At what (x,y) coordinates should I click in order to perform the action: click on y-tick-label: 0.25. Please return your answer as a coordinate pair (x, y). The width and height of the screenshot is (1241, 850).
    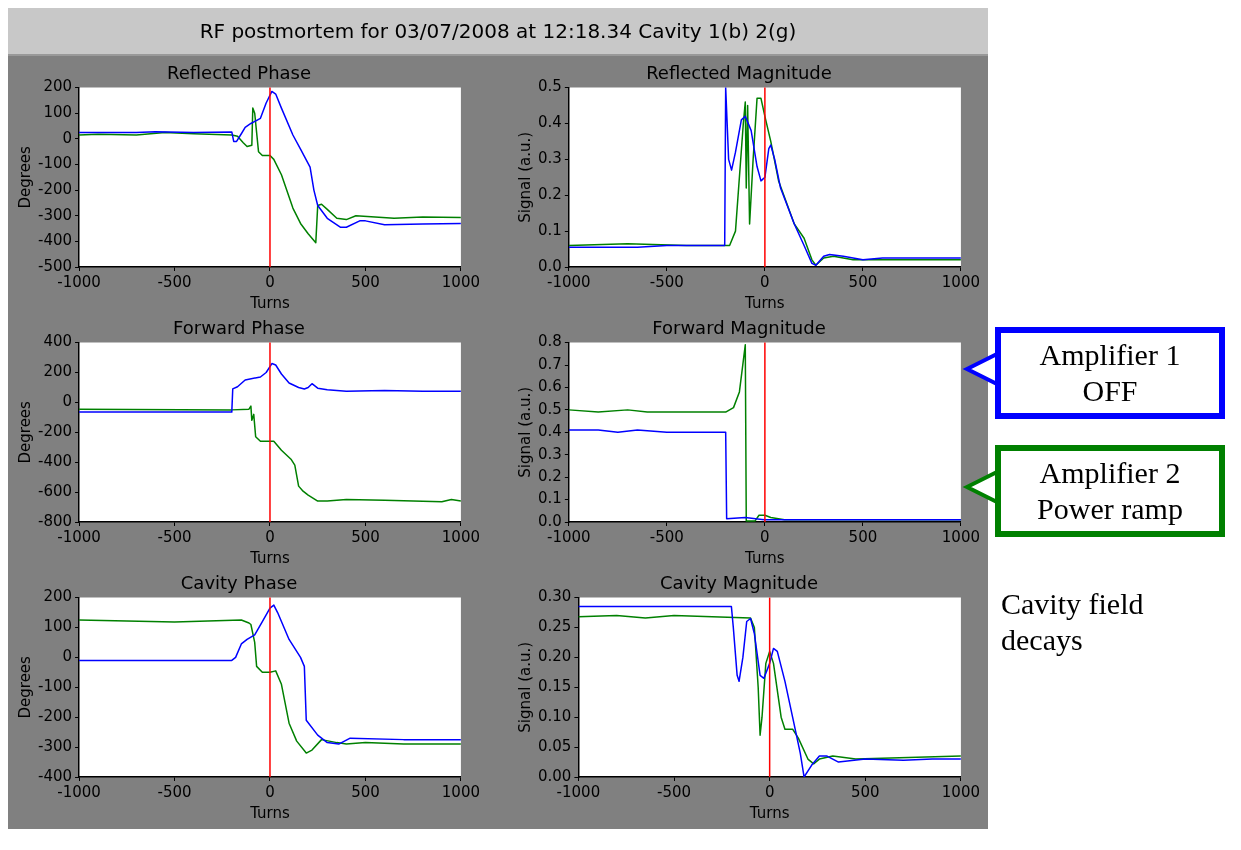
    Looking at the image, I should click on (554, 626).